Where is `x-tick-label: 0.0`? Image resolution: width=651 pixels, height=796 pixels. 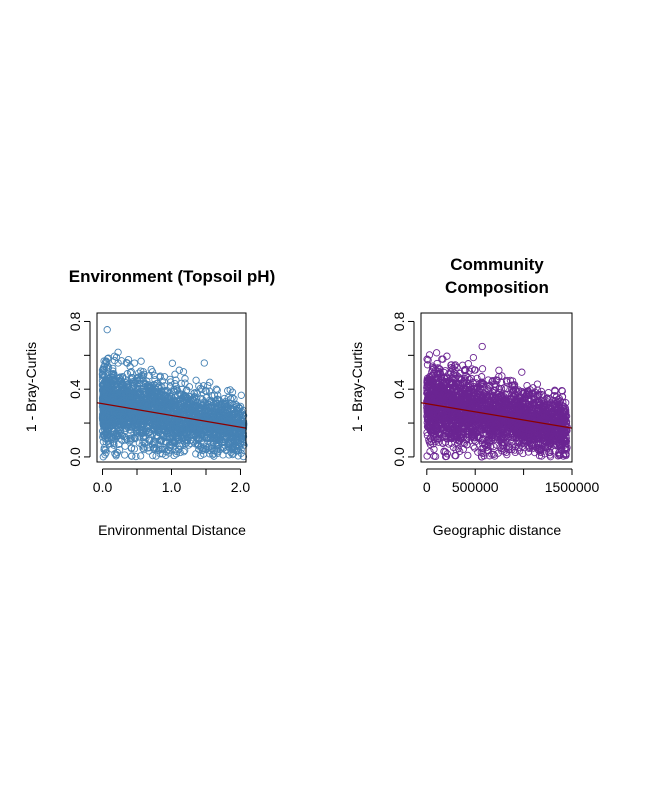
x-tick-label: 0.0 is located at coordinates (103, 487).